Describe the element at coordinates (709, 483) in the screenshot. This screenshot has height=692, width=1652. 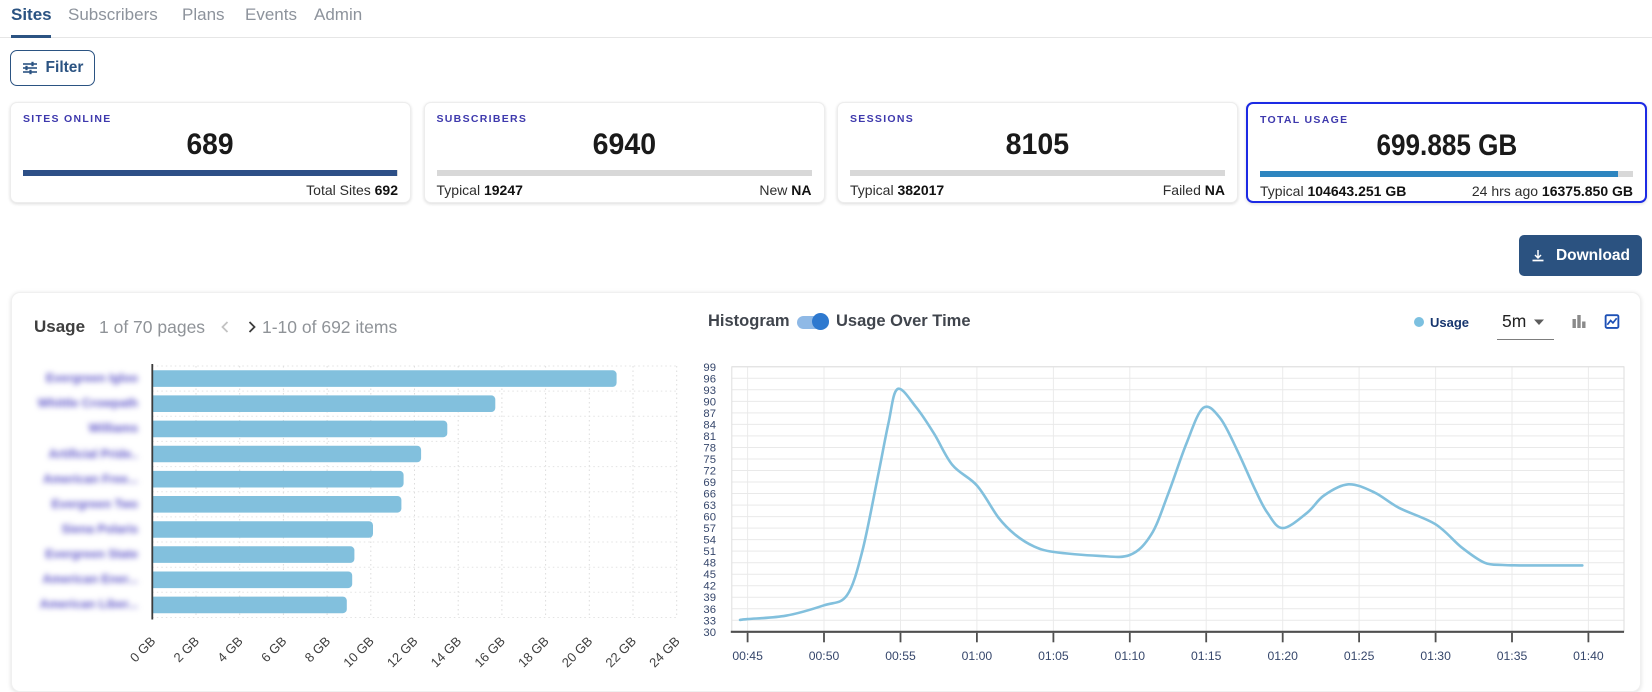
I see `svg-text: 69` at that location.